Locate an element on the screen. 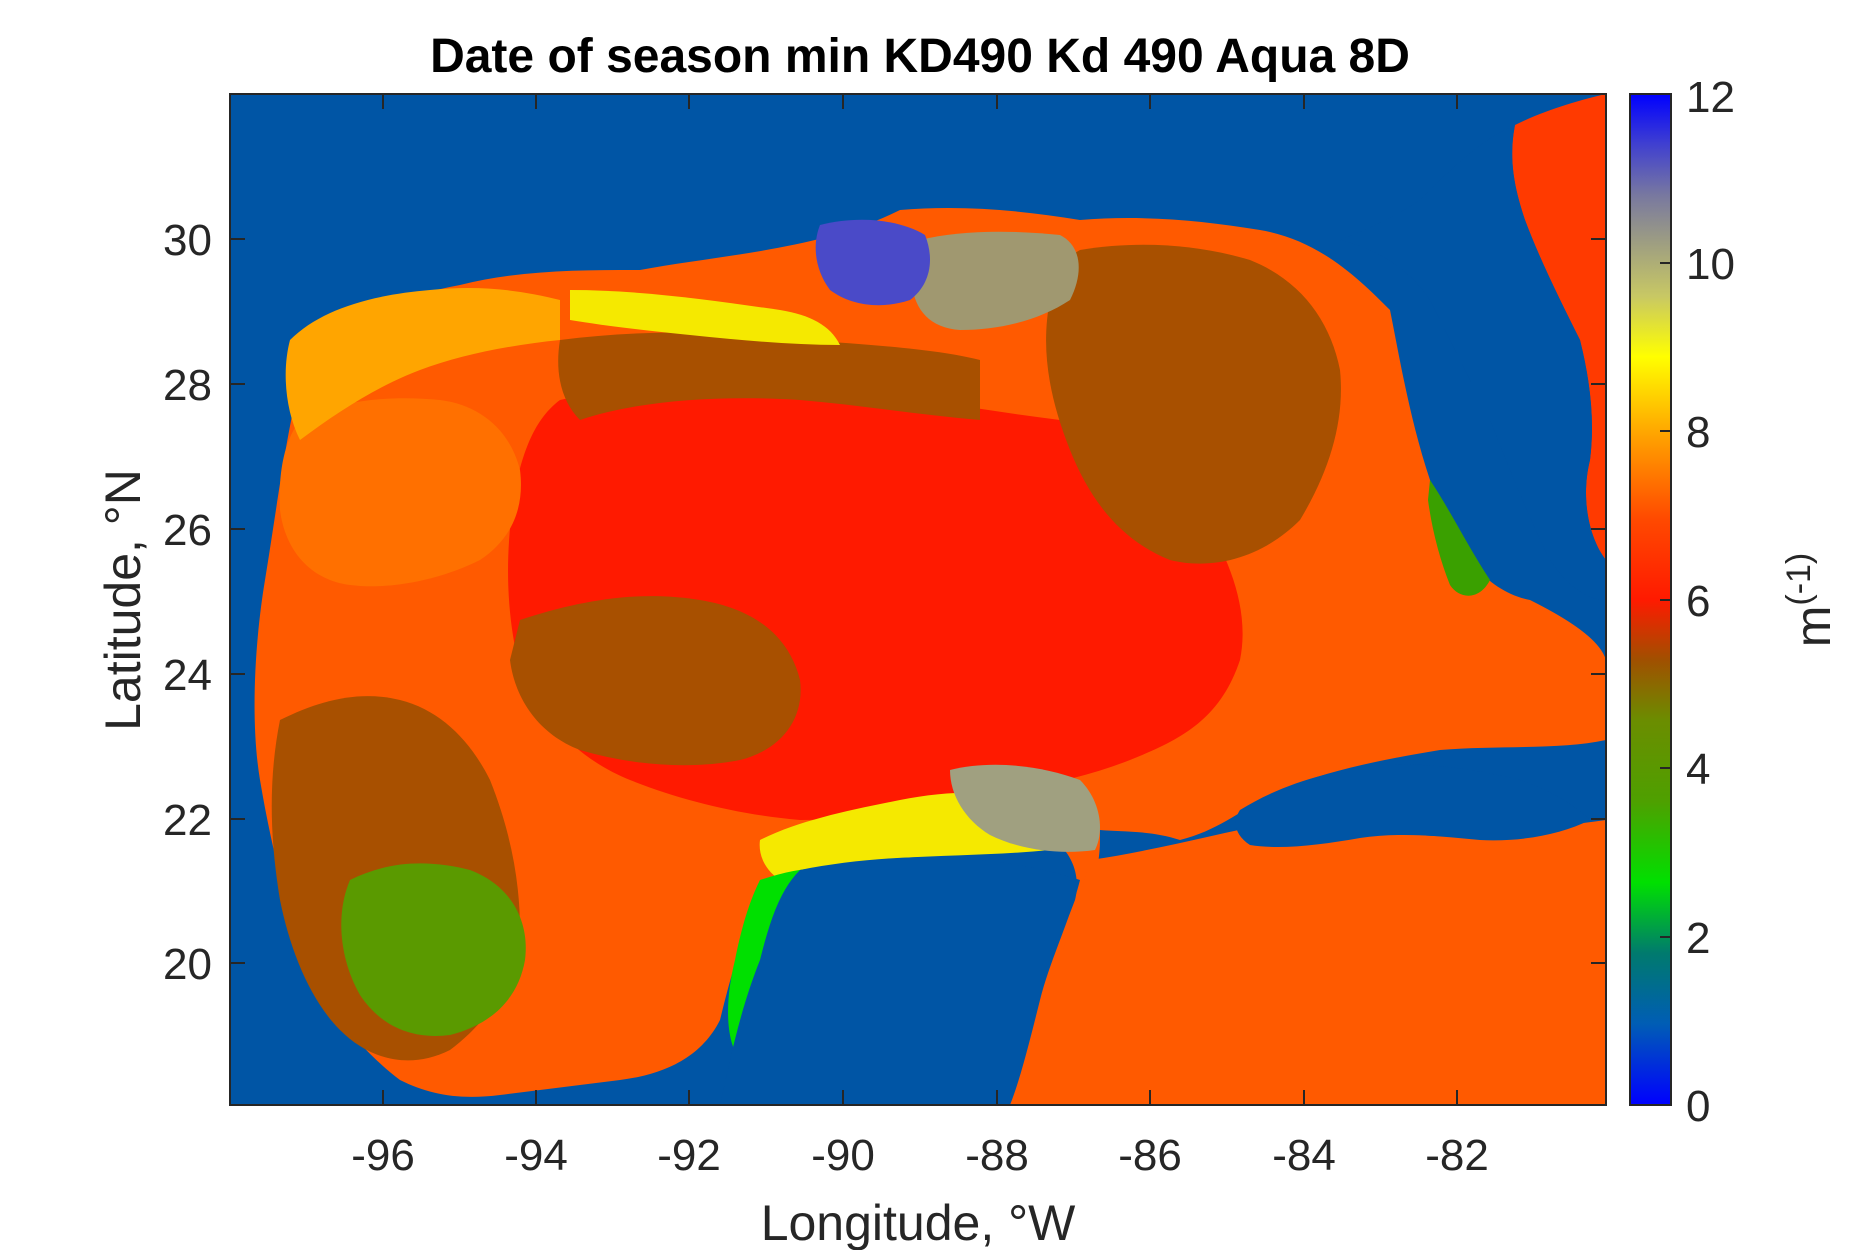  y-tick-label: 28 is located at coordinates (187, 385).